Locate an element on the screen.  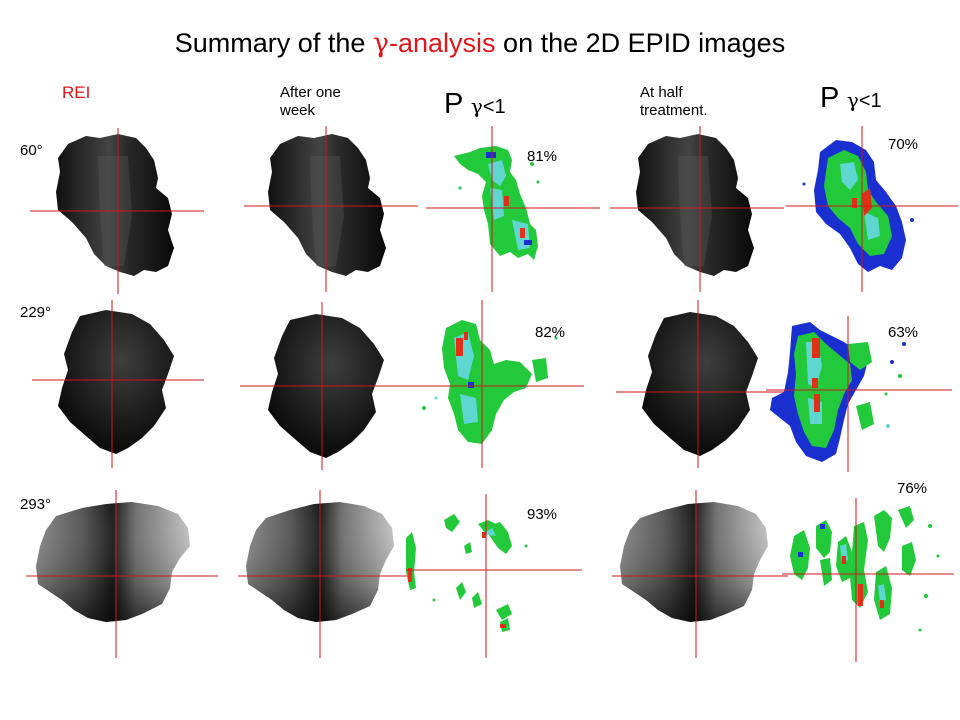
angle-label-row-3: 293° is located at coordinates (36, 504).